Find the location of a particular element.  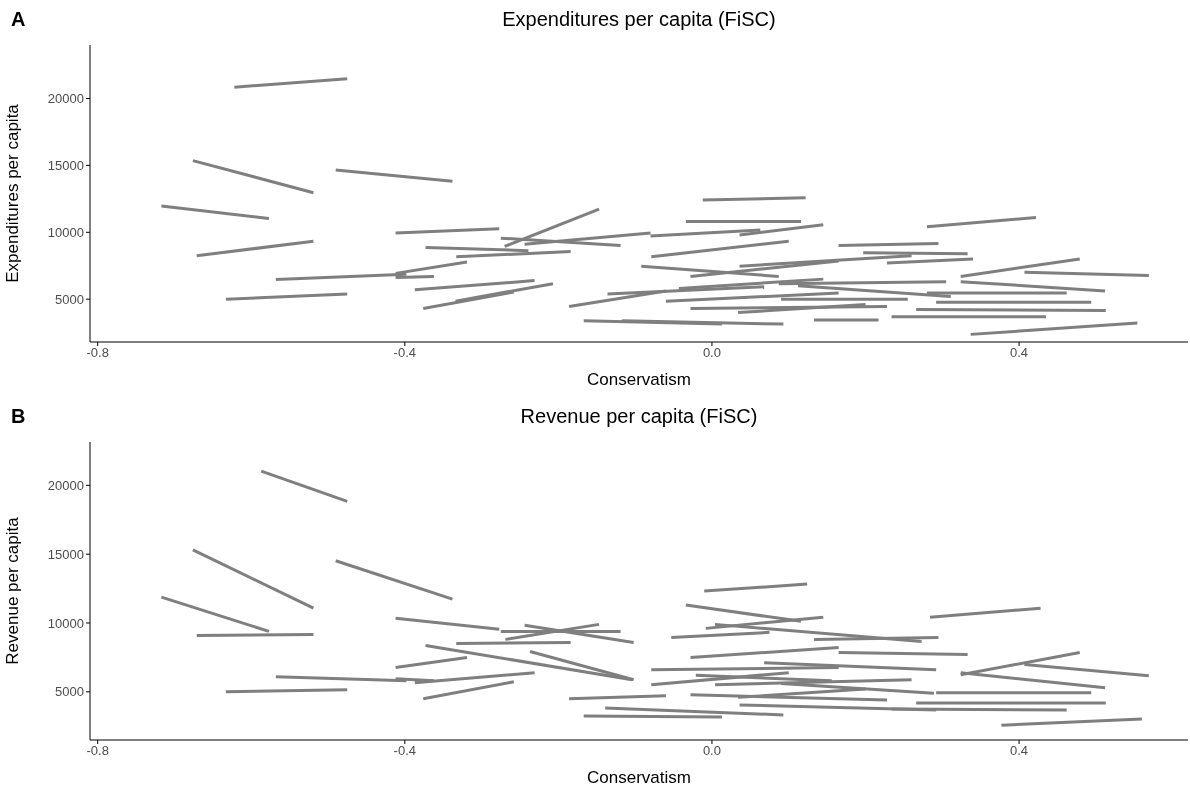

text: B is located at coordinates (18, 416).